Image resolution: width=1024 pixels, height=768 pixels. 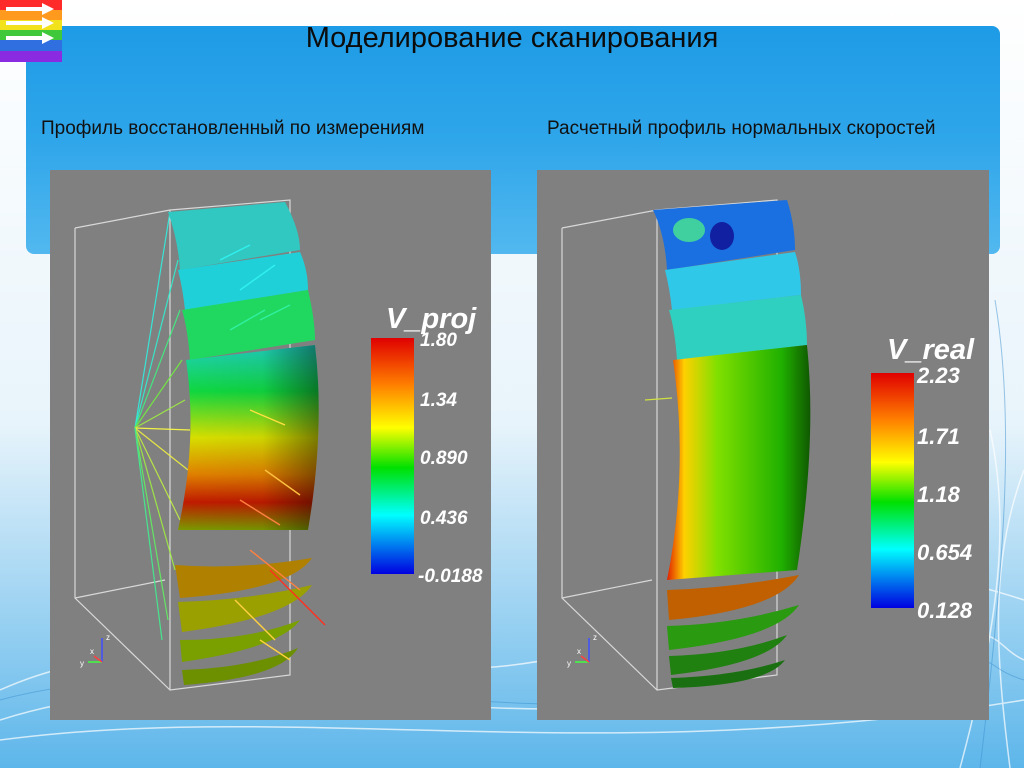 What do you see at coordinates (931, 350) in the screenshot?
I see `v-real-colorbar-title: V_real` at bounding box center [931, 350].